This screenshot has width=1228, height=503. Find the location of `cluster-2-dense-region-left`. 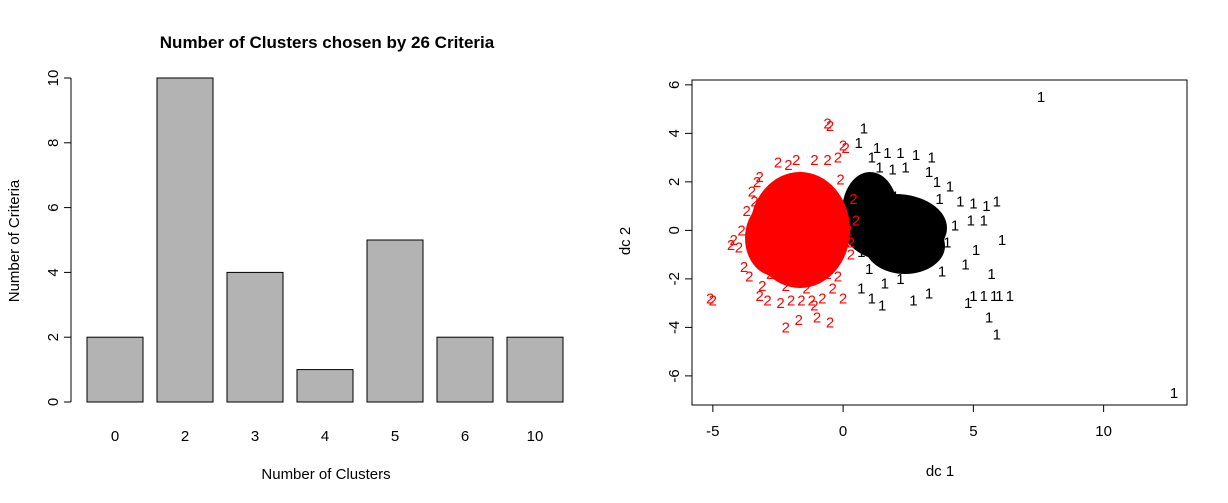

cluster-2-dense-region-left is located at coordinates (775, 238).